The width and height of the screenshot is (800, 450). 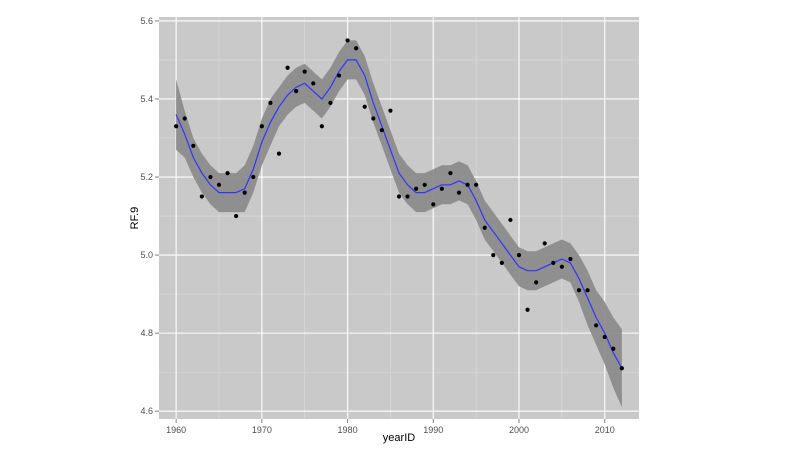 I want to click on x-tick-label: 1970, so click(x=262, y=430).